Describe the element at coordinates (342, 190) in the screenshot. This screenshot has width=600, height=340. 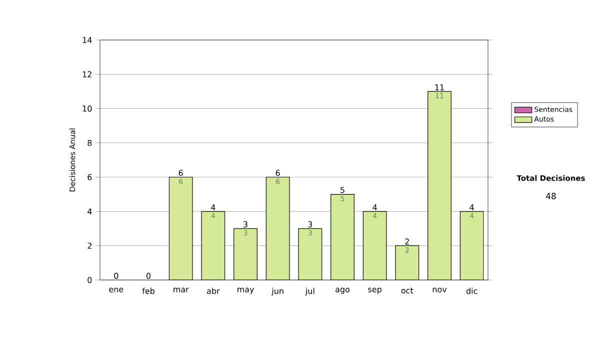
I see `total-label: 5` at that location.